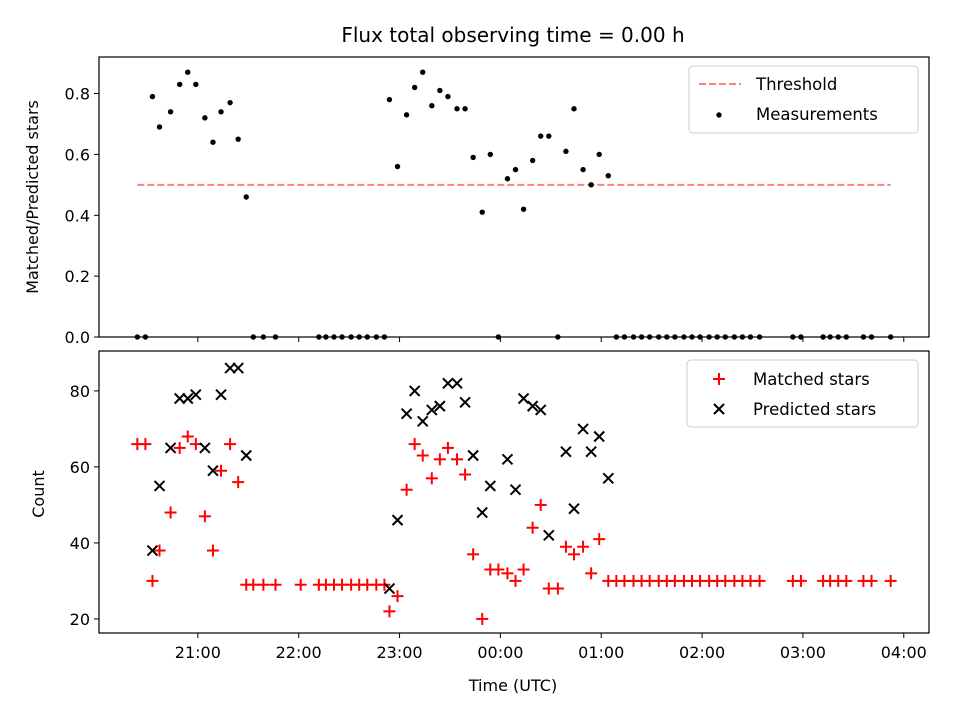 This screenshot has width=960, height=724. What do you see at coordinates (817, 114) in the screenshot?
I see `measurements-legend-label: Measurements` at bounding box center [817, 114].